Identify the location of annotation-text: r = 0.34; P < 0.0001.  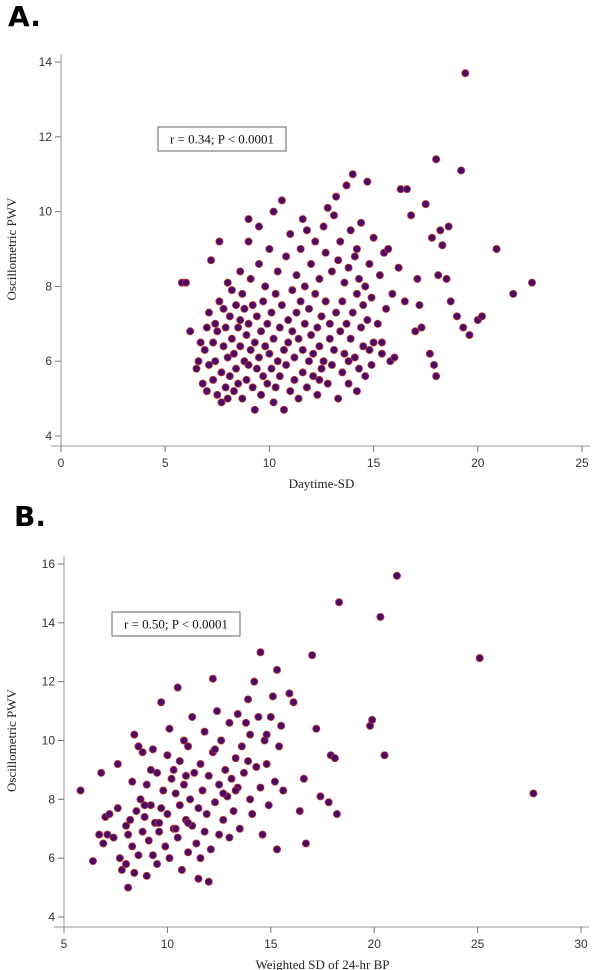
(222, 139).